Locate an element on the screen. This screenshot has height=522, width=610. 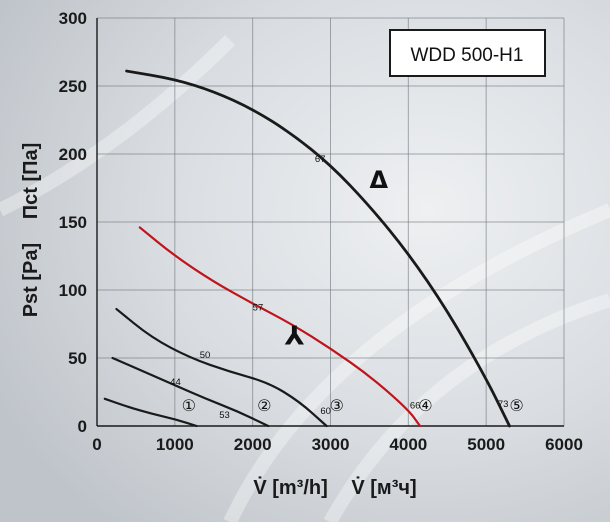
efficiency-label: 60 is located at coordinates (325, 411).